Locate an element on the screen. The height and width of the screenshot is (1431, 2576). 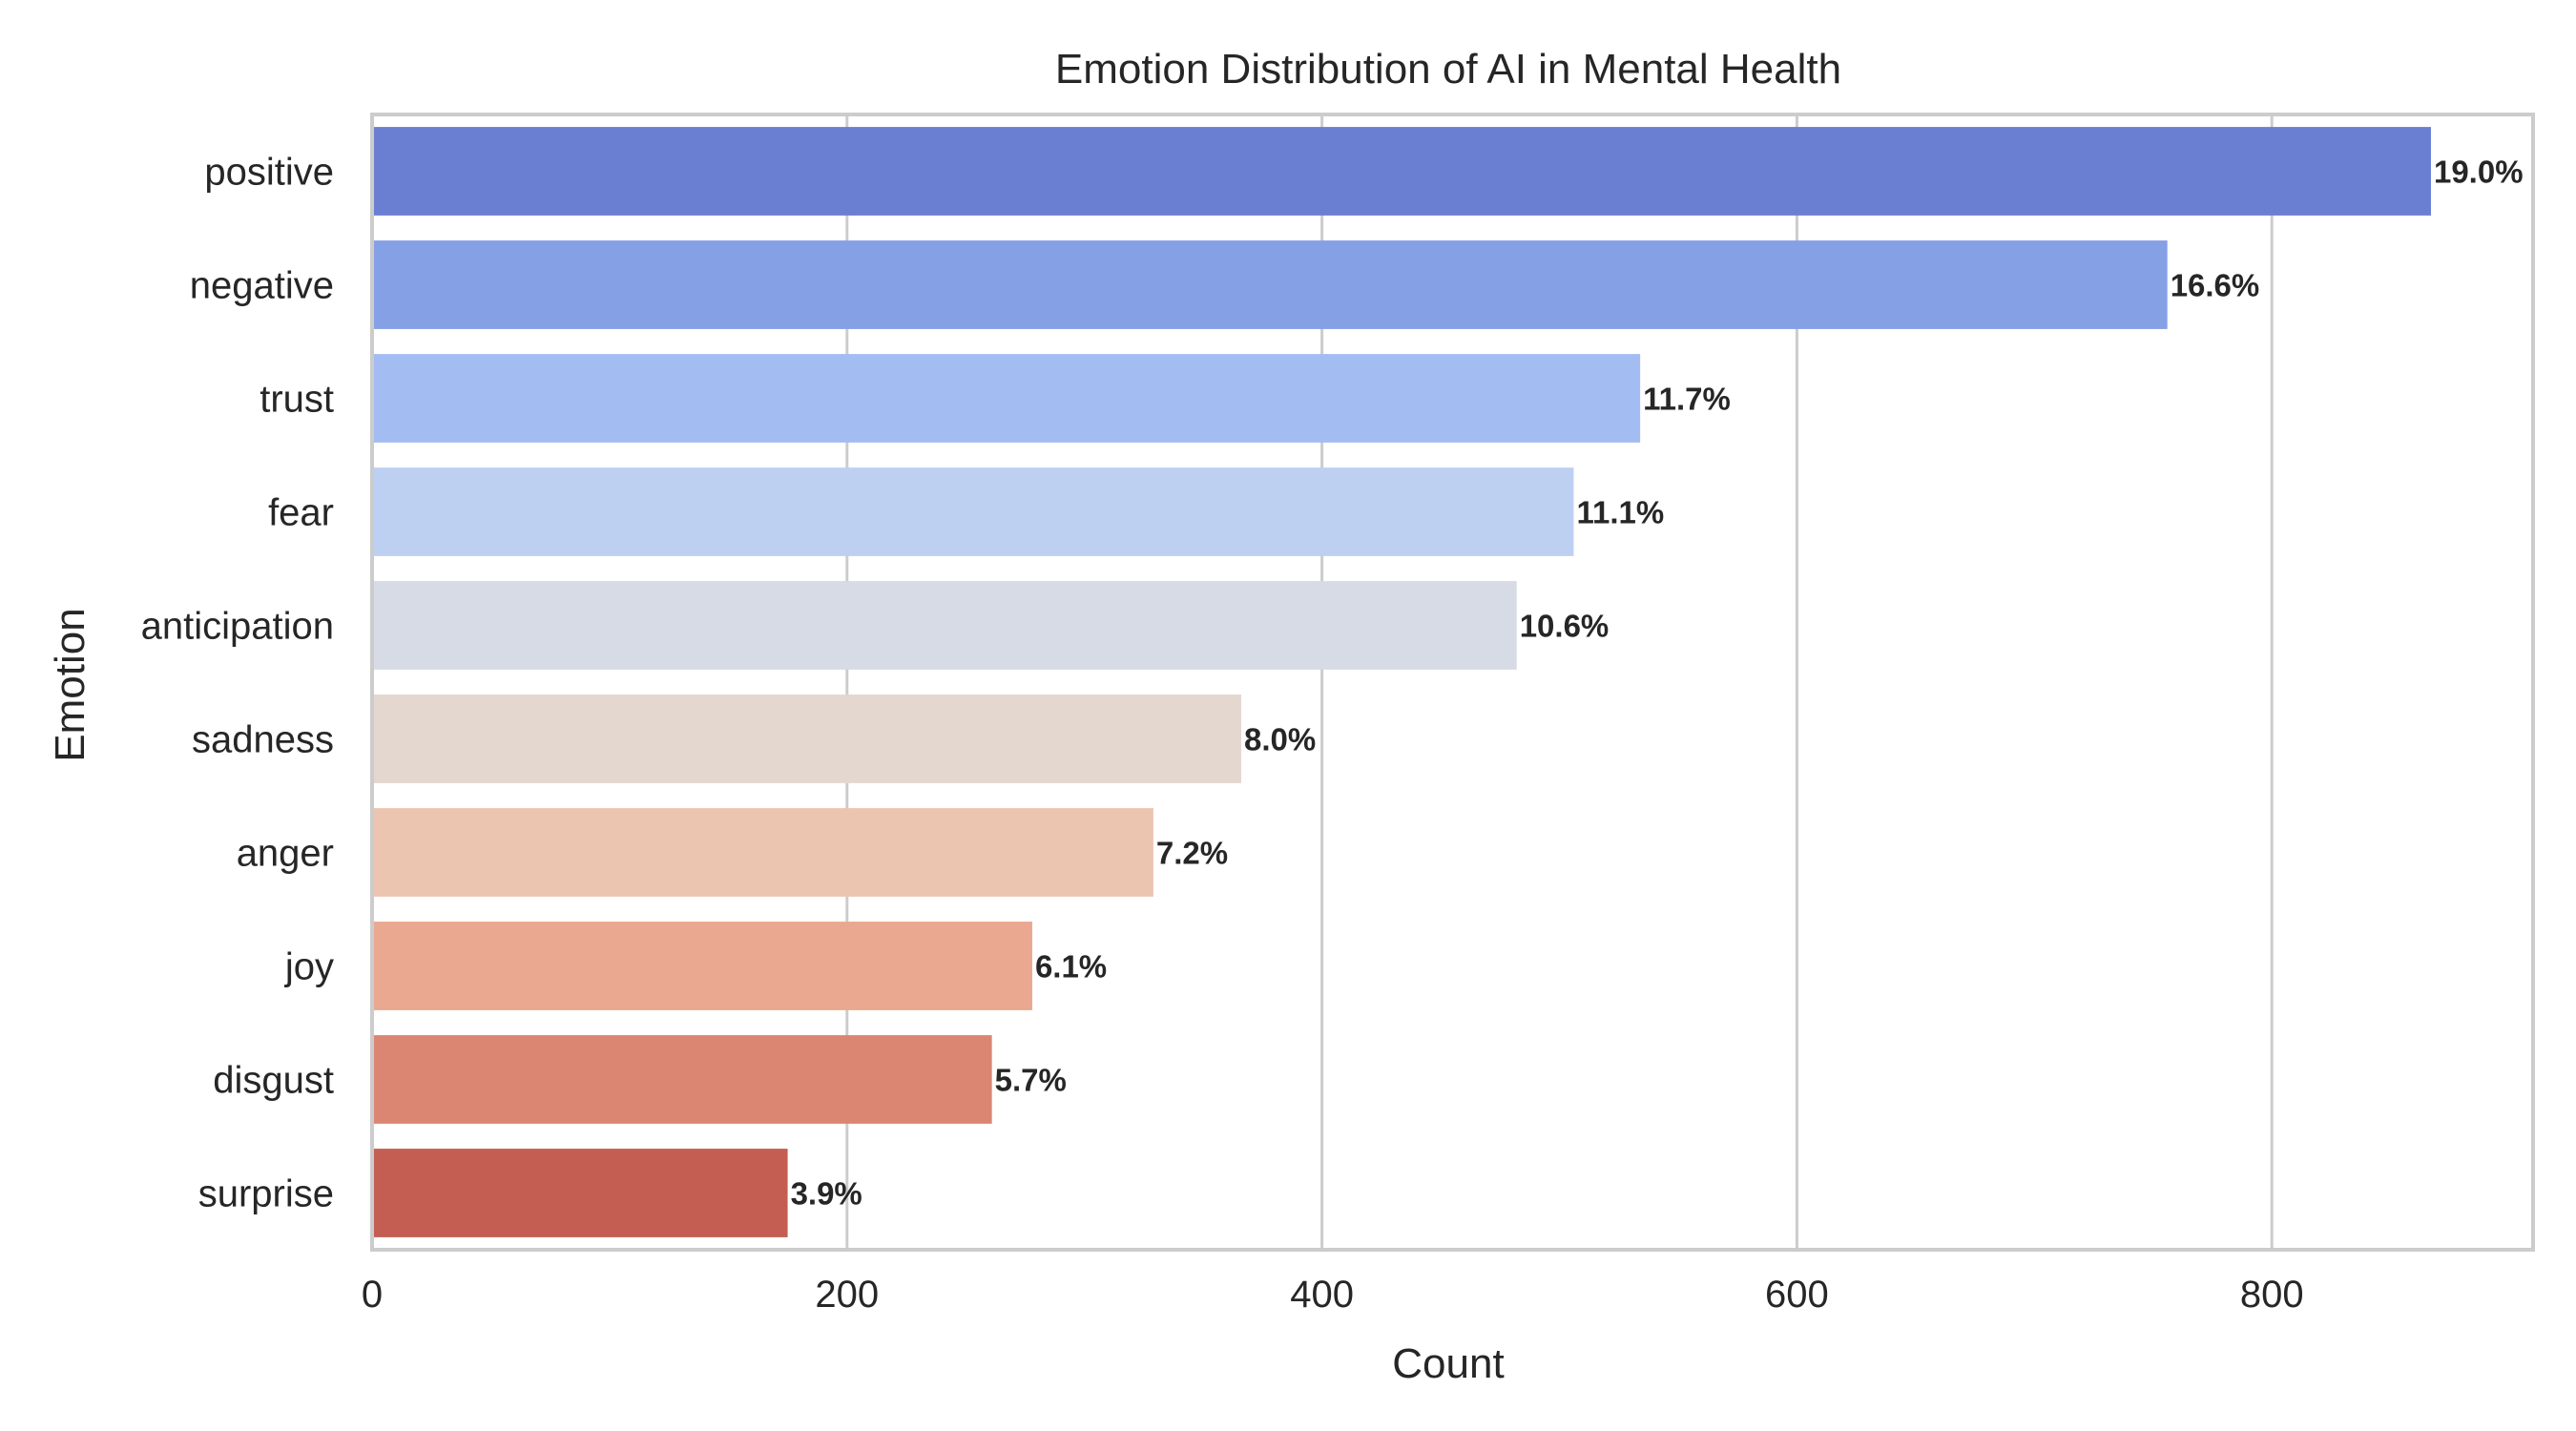
category-label: disgust is located at coordinates (273, 1081).